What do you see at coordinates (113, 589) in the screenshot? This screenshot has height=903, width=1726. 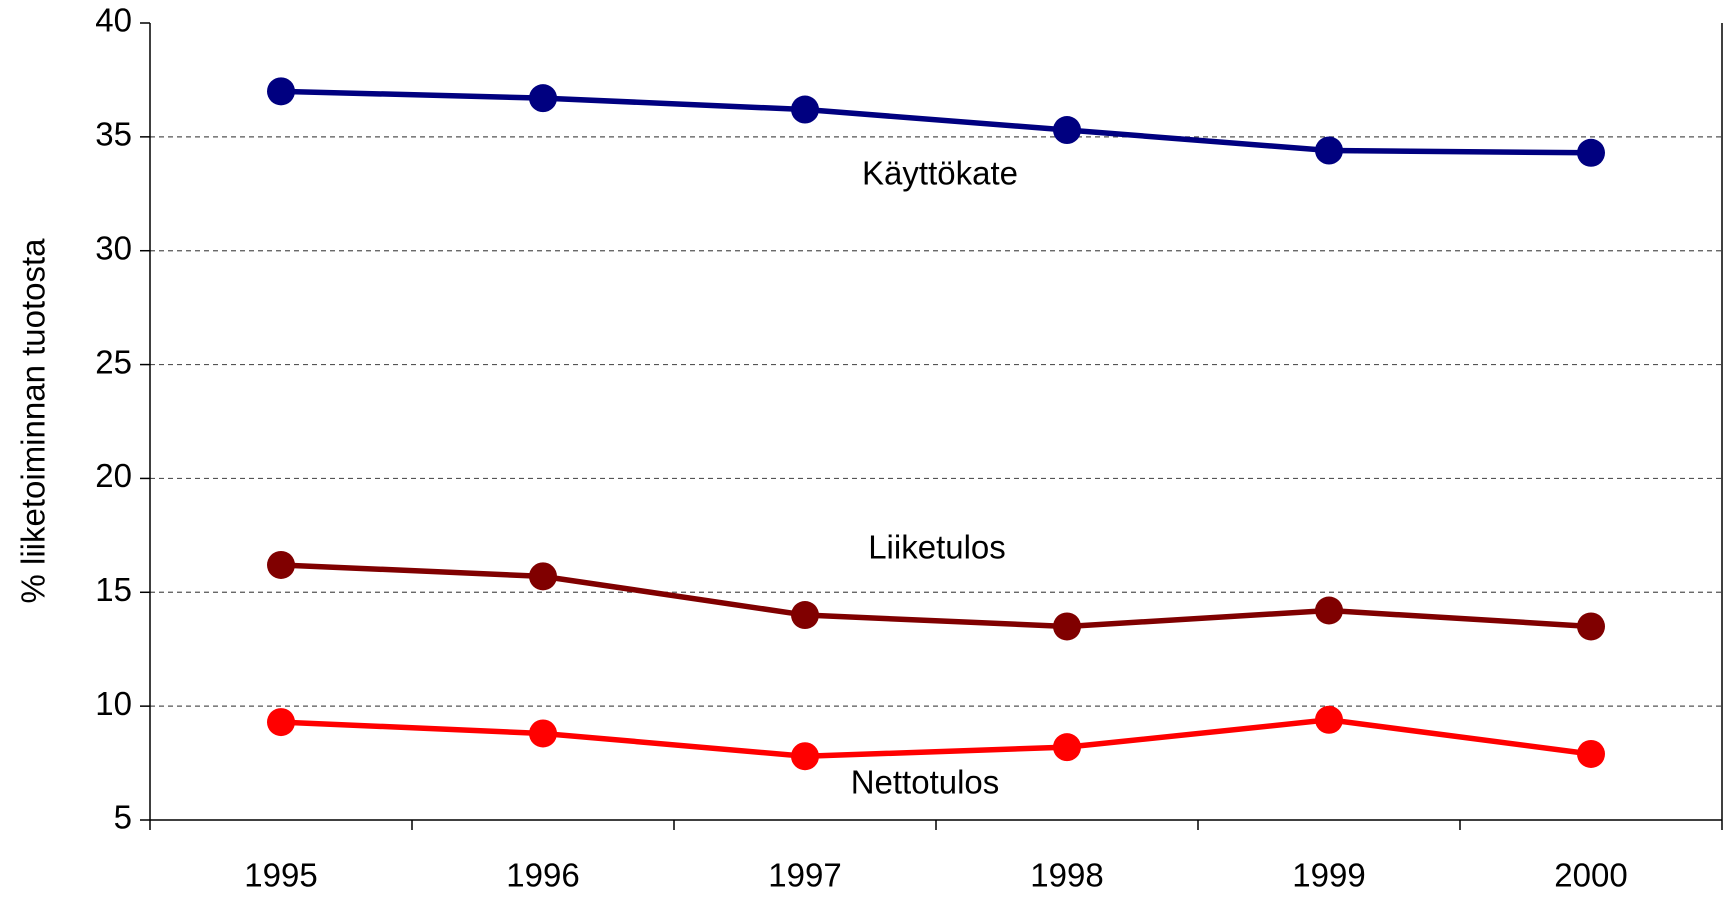 I see `y-tick-label: 15` at bounding box center [113, 589].